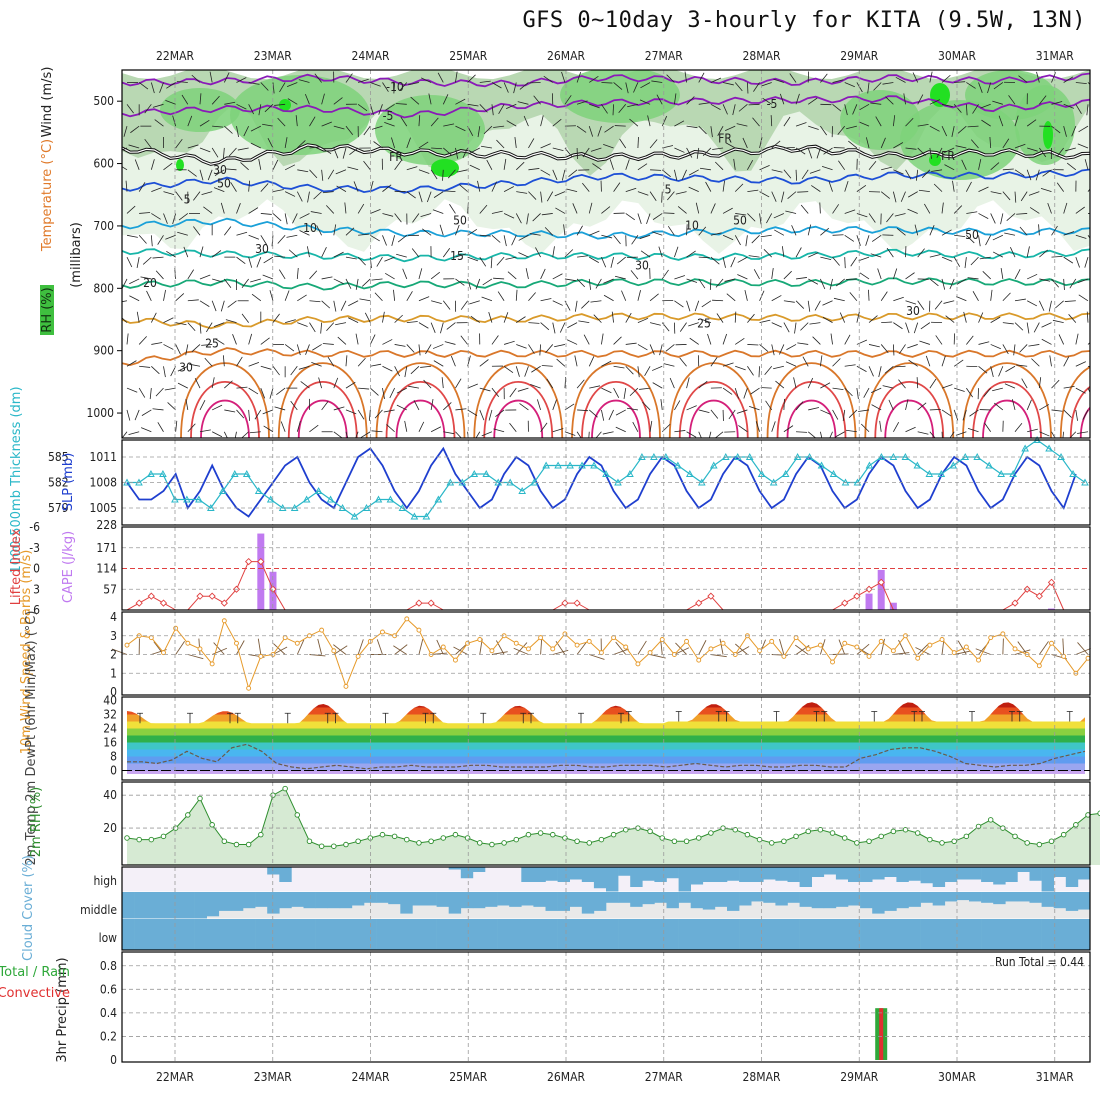 Image resolution: width=1100 pixels, height=1100 pixels. I want to click on legend-total-rain: Total / Rain, so click(35, 972).